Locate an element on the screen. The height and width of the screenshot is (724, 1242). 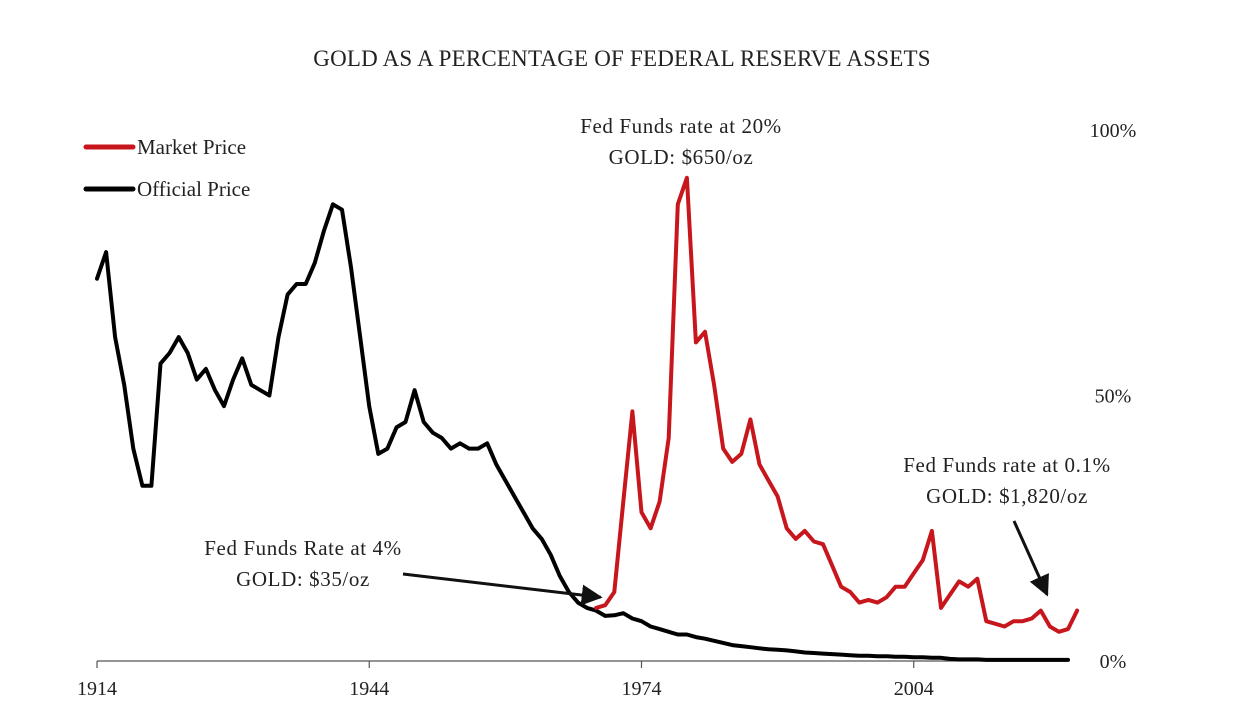
x-tick-label: 1944 is located at coordinates (369, 689).